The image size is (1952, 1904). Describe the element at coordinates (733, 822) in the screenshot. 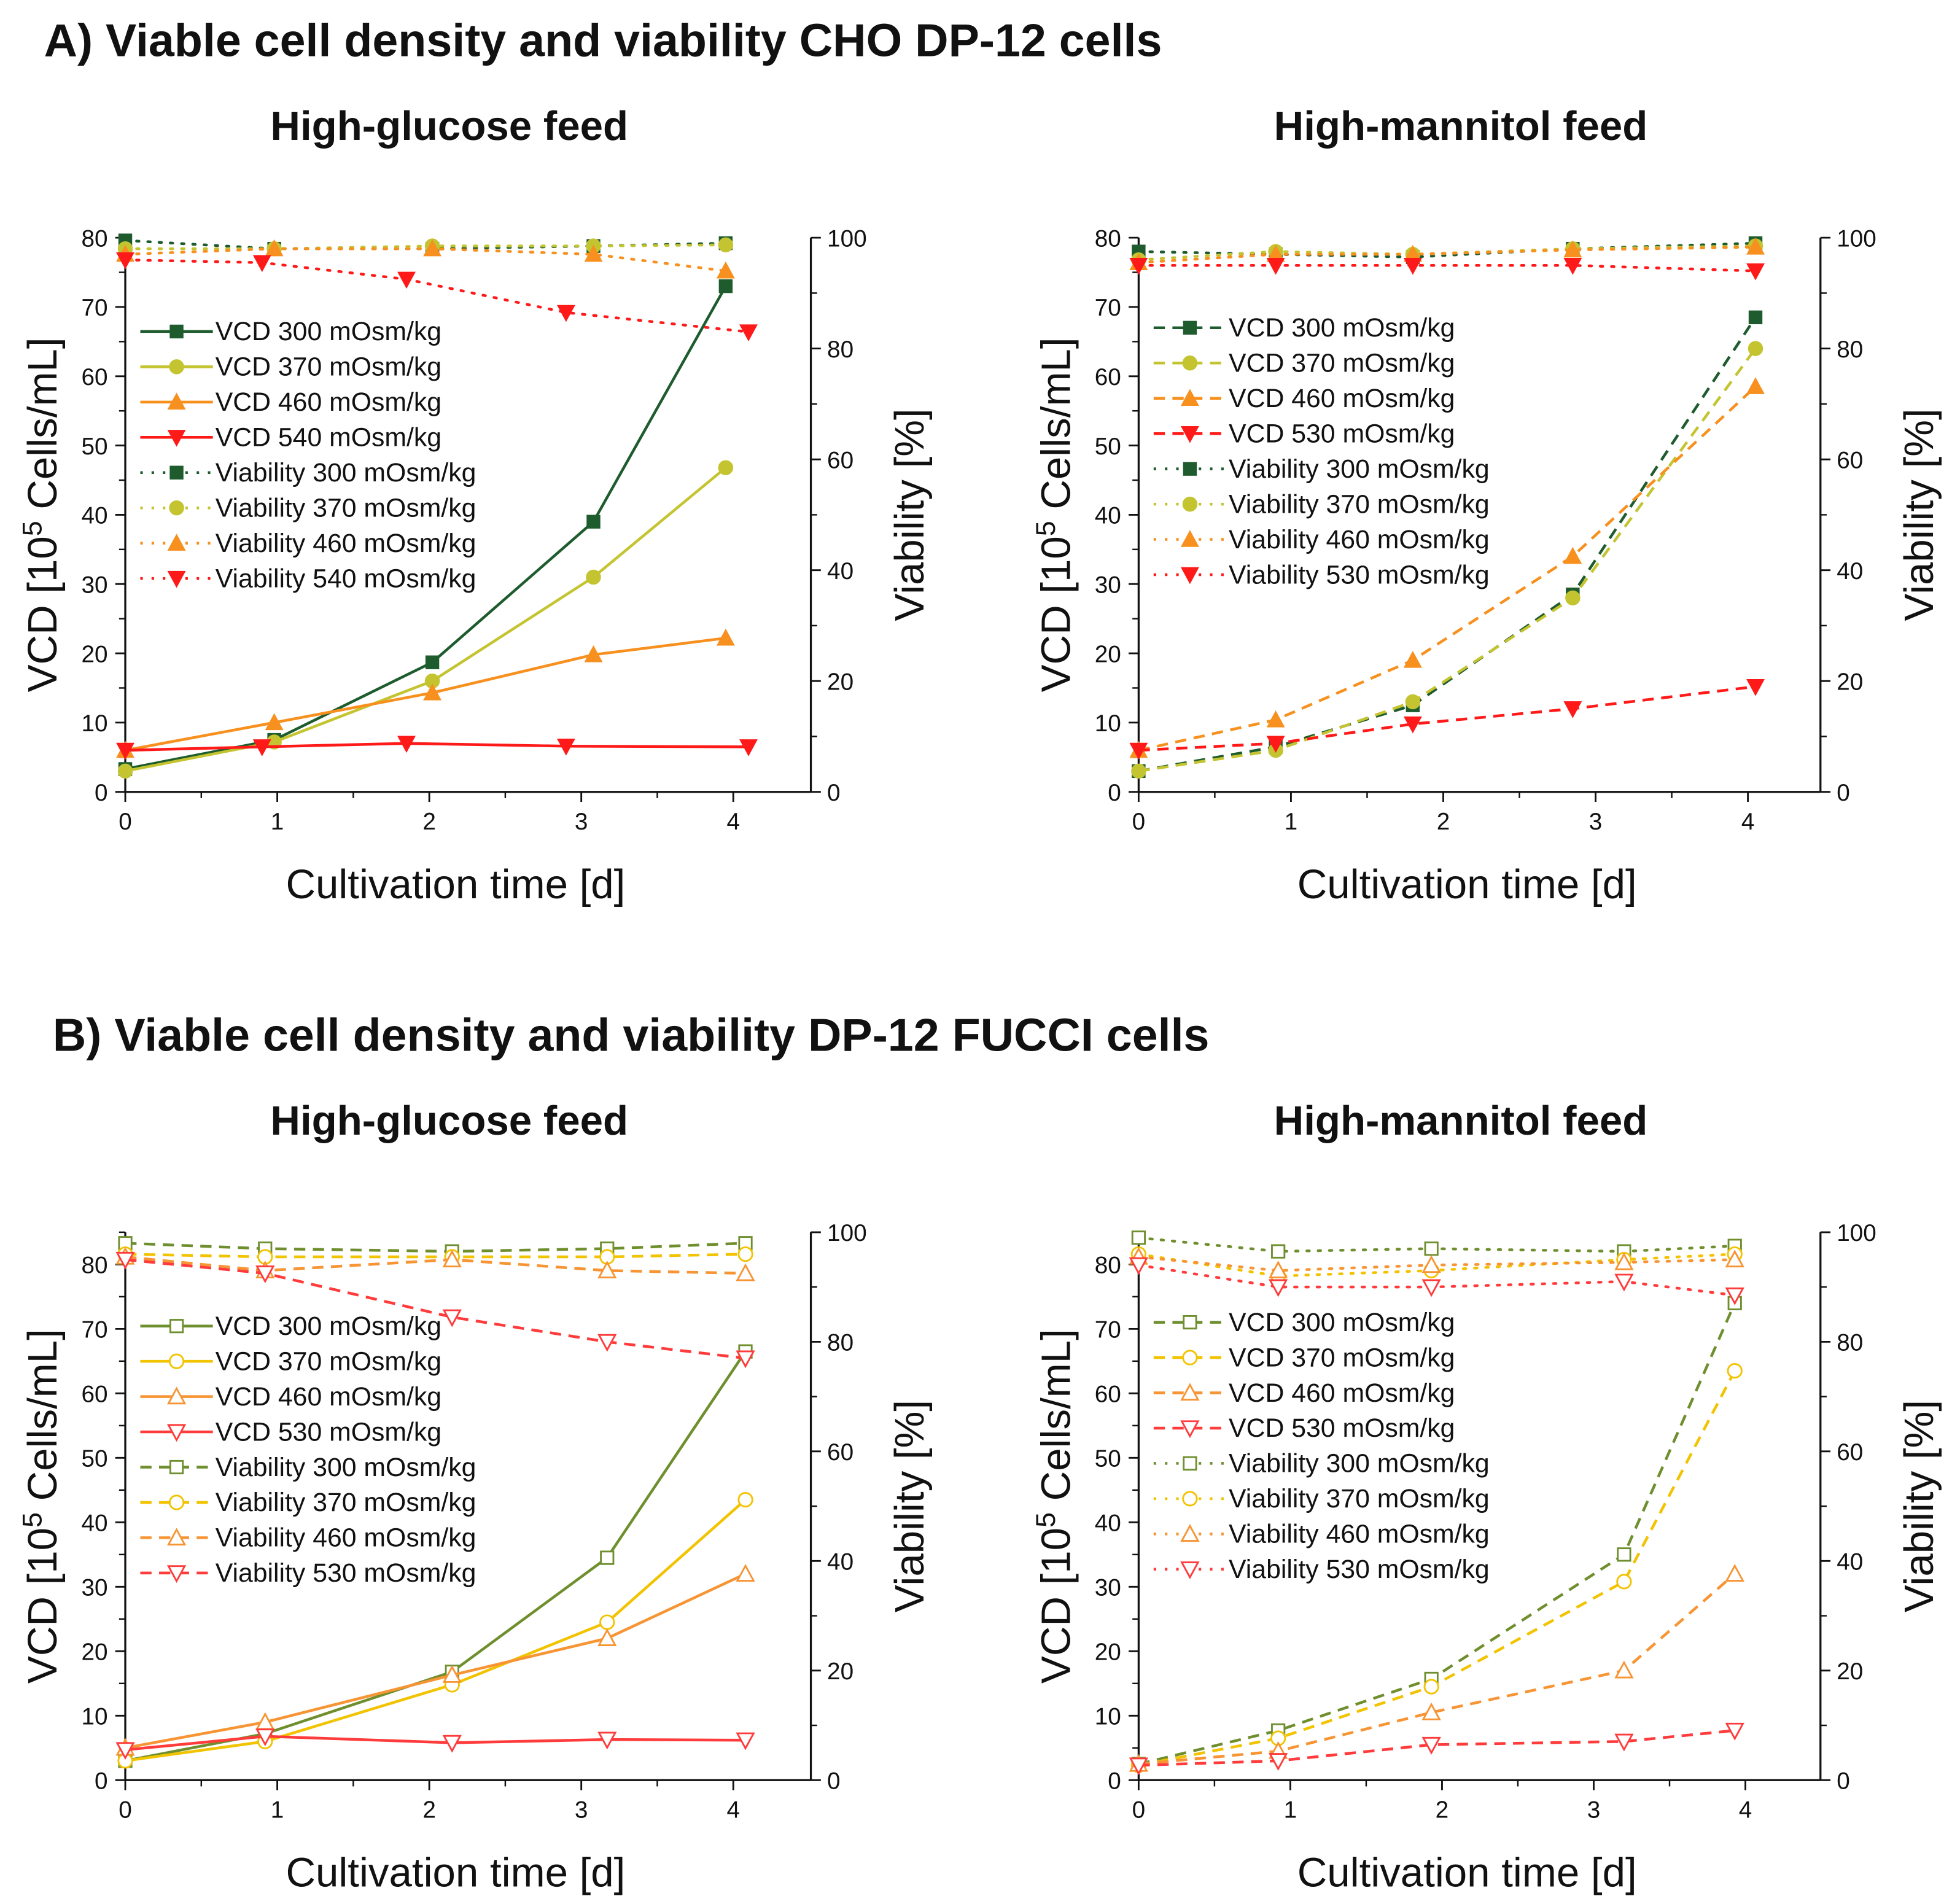

I see `x-tick-label: 4` at that location.